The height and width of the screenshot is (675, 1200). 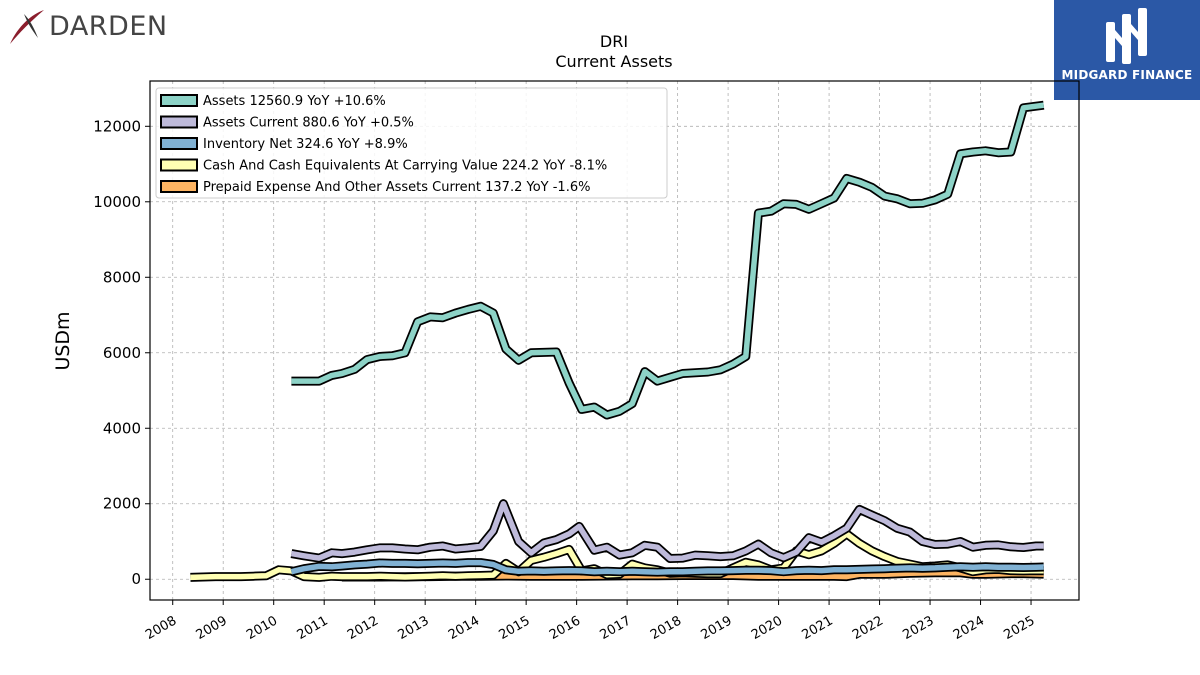 What do you see at coordinates (414, 628) in the screenshot?
I see `x-tick-label: 2013` at bounding box center [414, 628].